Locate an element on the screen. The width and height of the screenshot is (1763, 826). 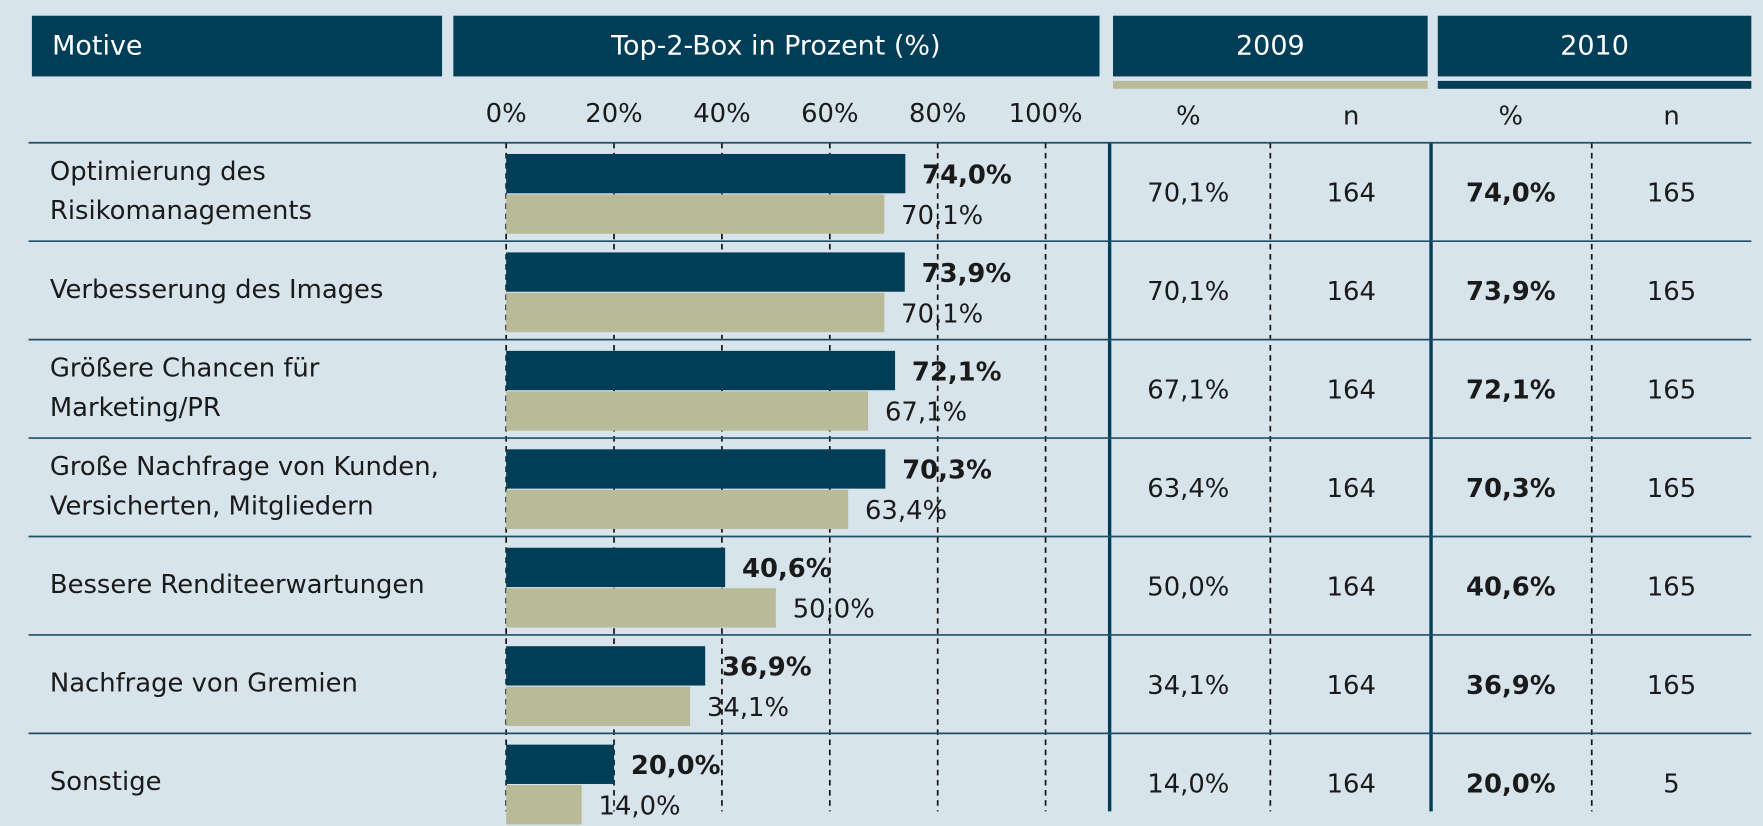
legend-label: 2010 is located at coordinates (1594, 46).